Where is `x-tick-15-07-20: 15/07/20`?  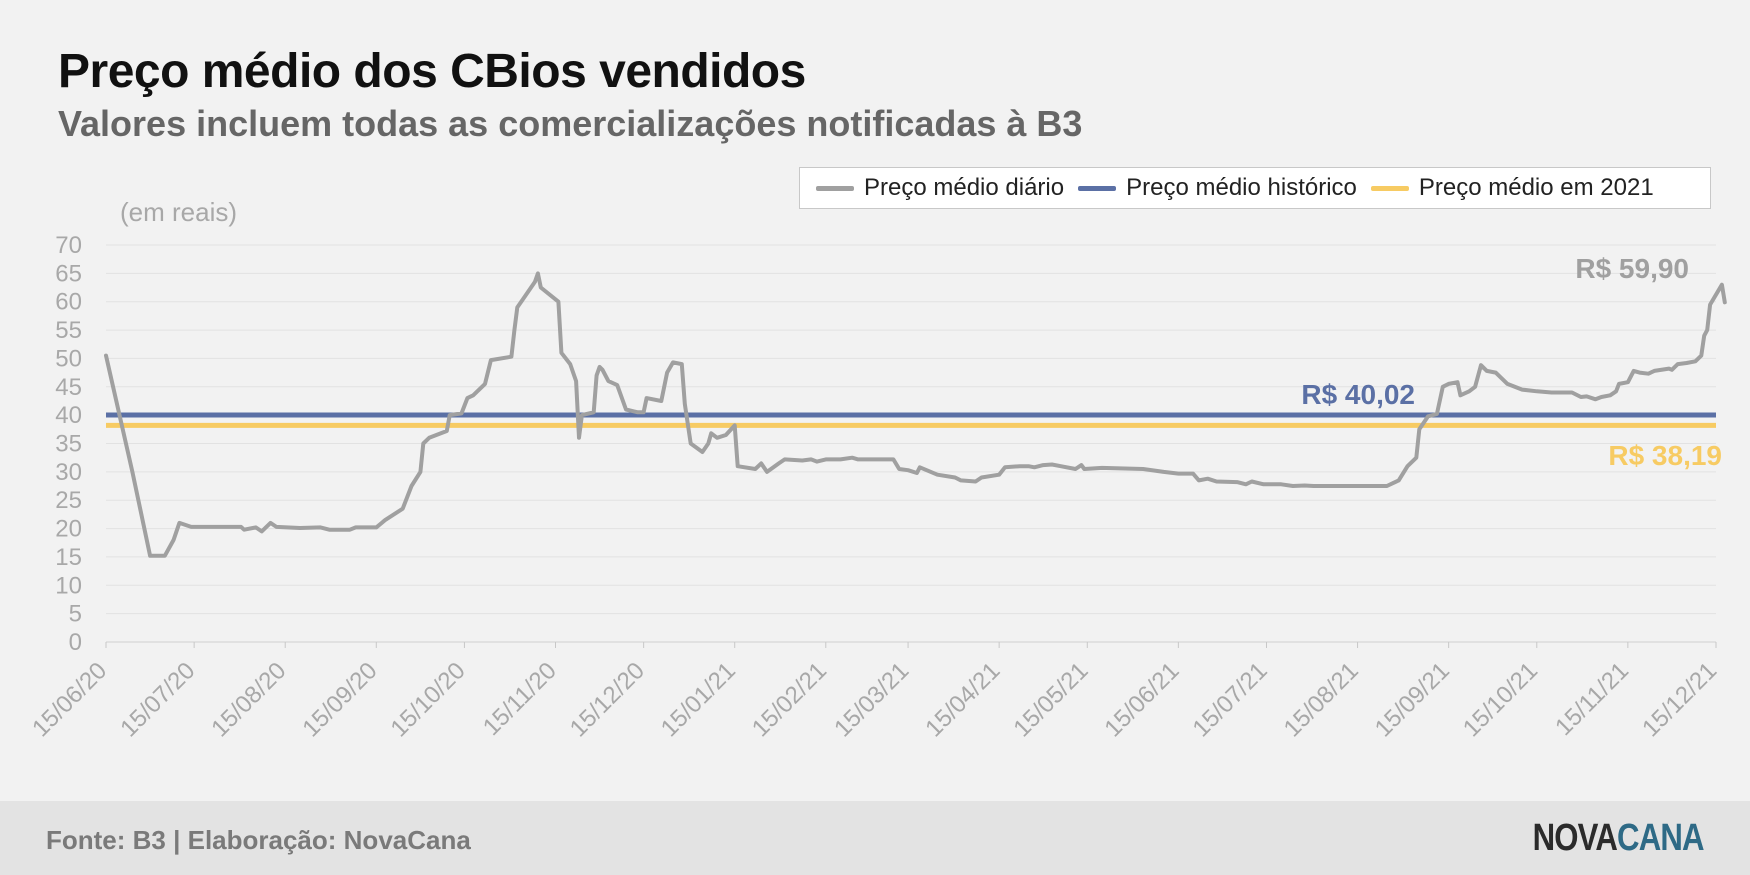
x-tick-15-07-20: 15/07/20 is located at coordinates (157, 699).